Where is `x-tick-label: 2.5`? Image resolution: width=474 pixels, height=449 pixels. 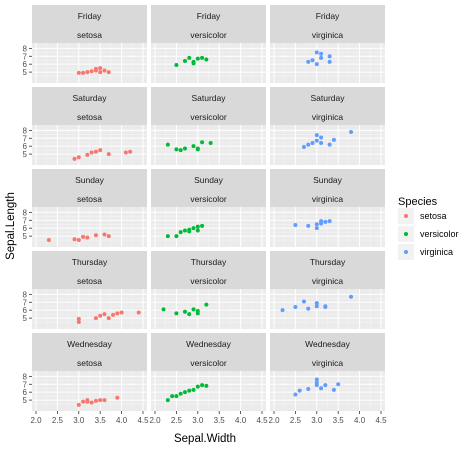 x-tick-label: 2.5 is located at coordinates (296, 420).